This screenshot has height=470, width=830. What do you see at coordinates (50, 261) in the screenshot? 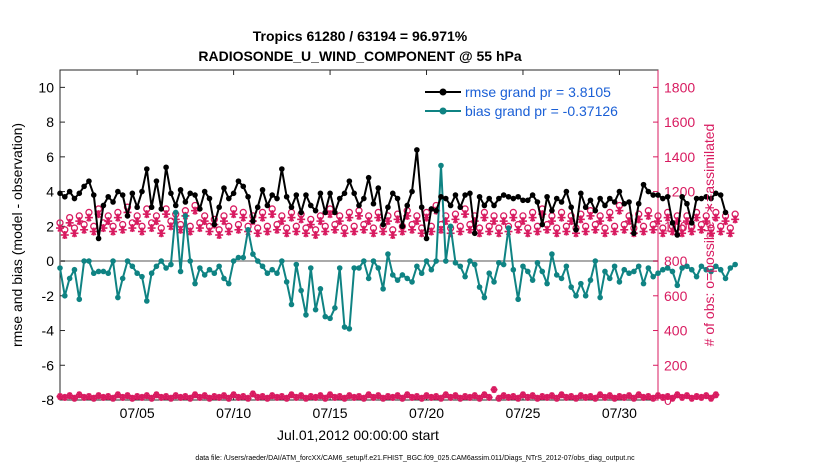
I see `y-left-tick-label: 0` at bounding box center [50, 261].